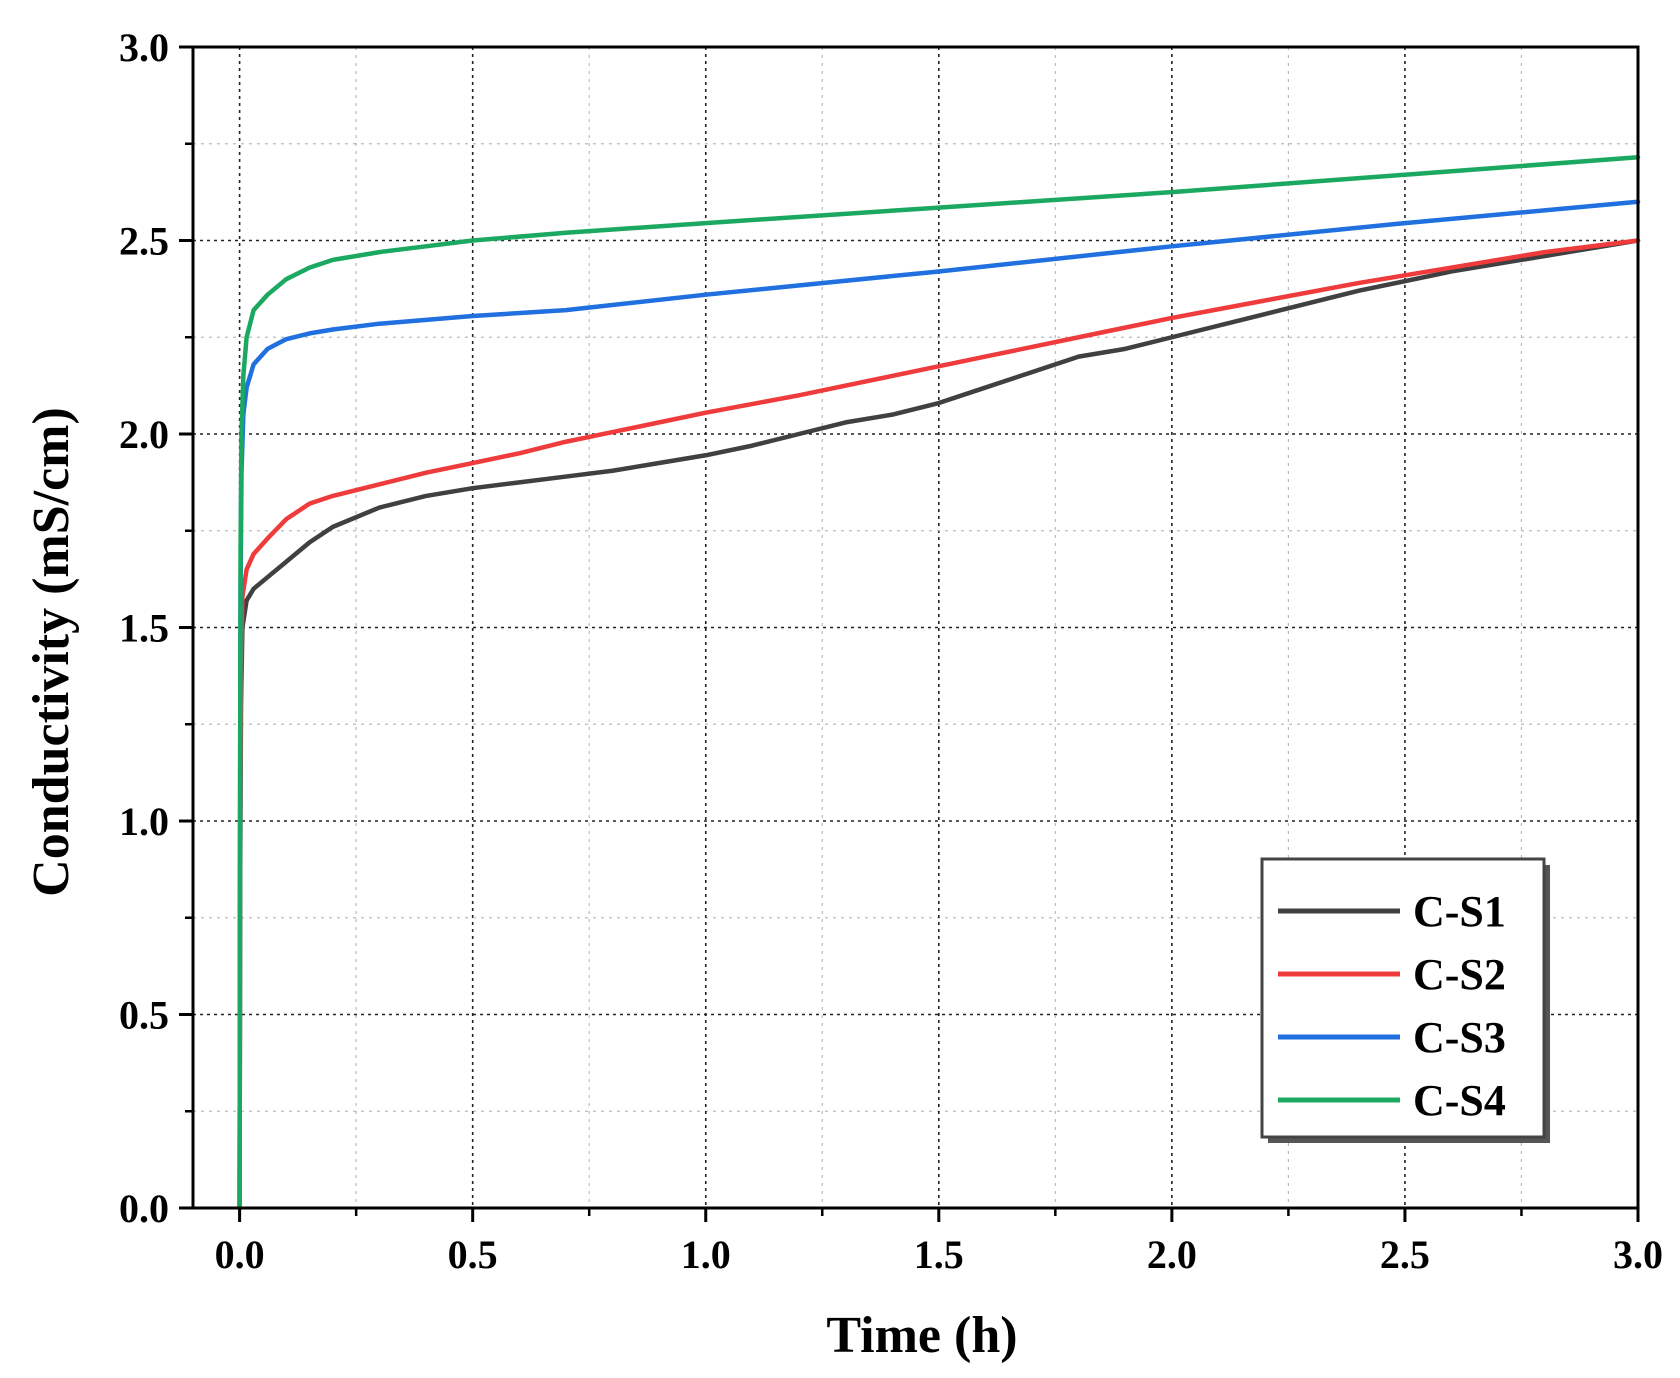 Image resolution: width=1680 pixels, height=1378 pixels. I want to click on legend-label-c-s3: C-S3, so click(1459, 1037).